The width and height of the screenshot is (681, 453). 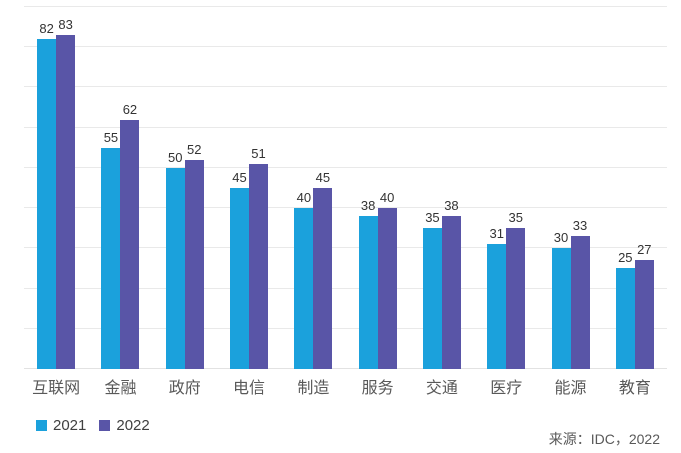 What do you see at coordinates (66, 193) in the screenshot?
I see `bar-2022-互联网: 83` at bounding box center [66, 193].